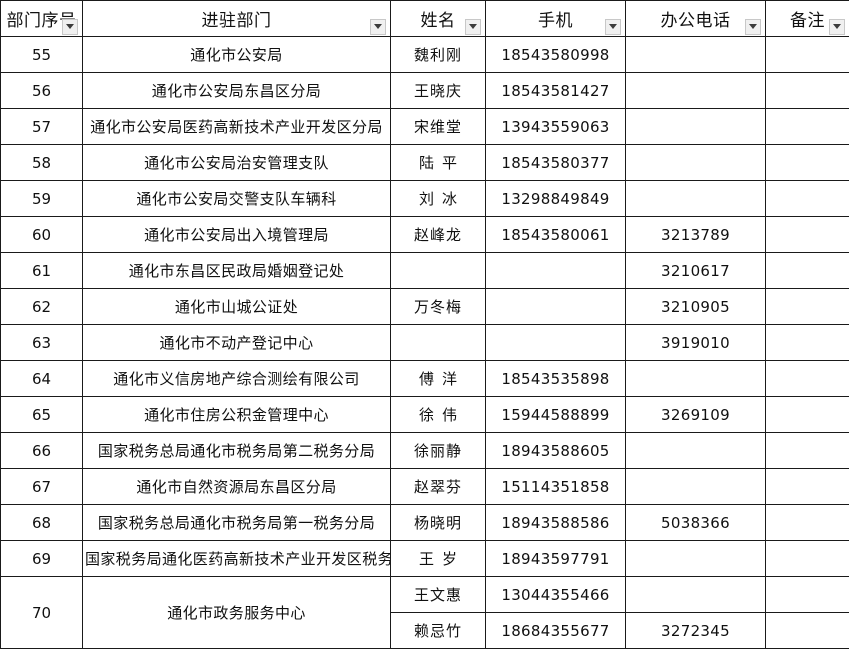 The height and width of the screenshot is (649, 849). Describe the element at coordinates (555, 378) in the screenshot. I see `cell-mobile: 18543535898` at that location.